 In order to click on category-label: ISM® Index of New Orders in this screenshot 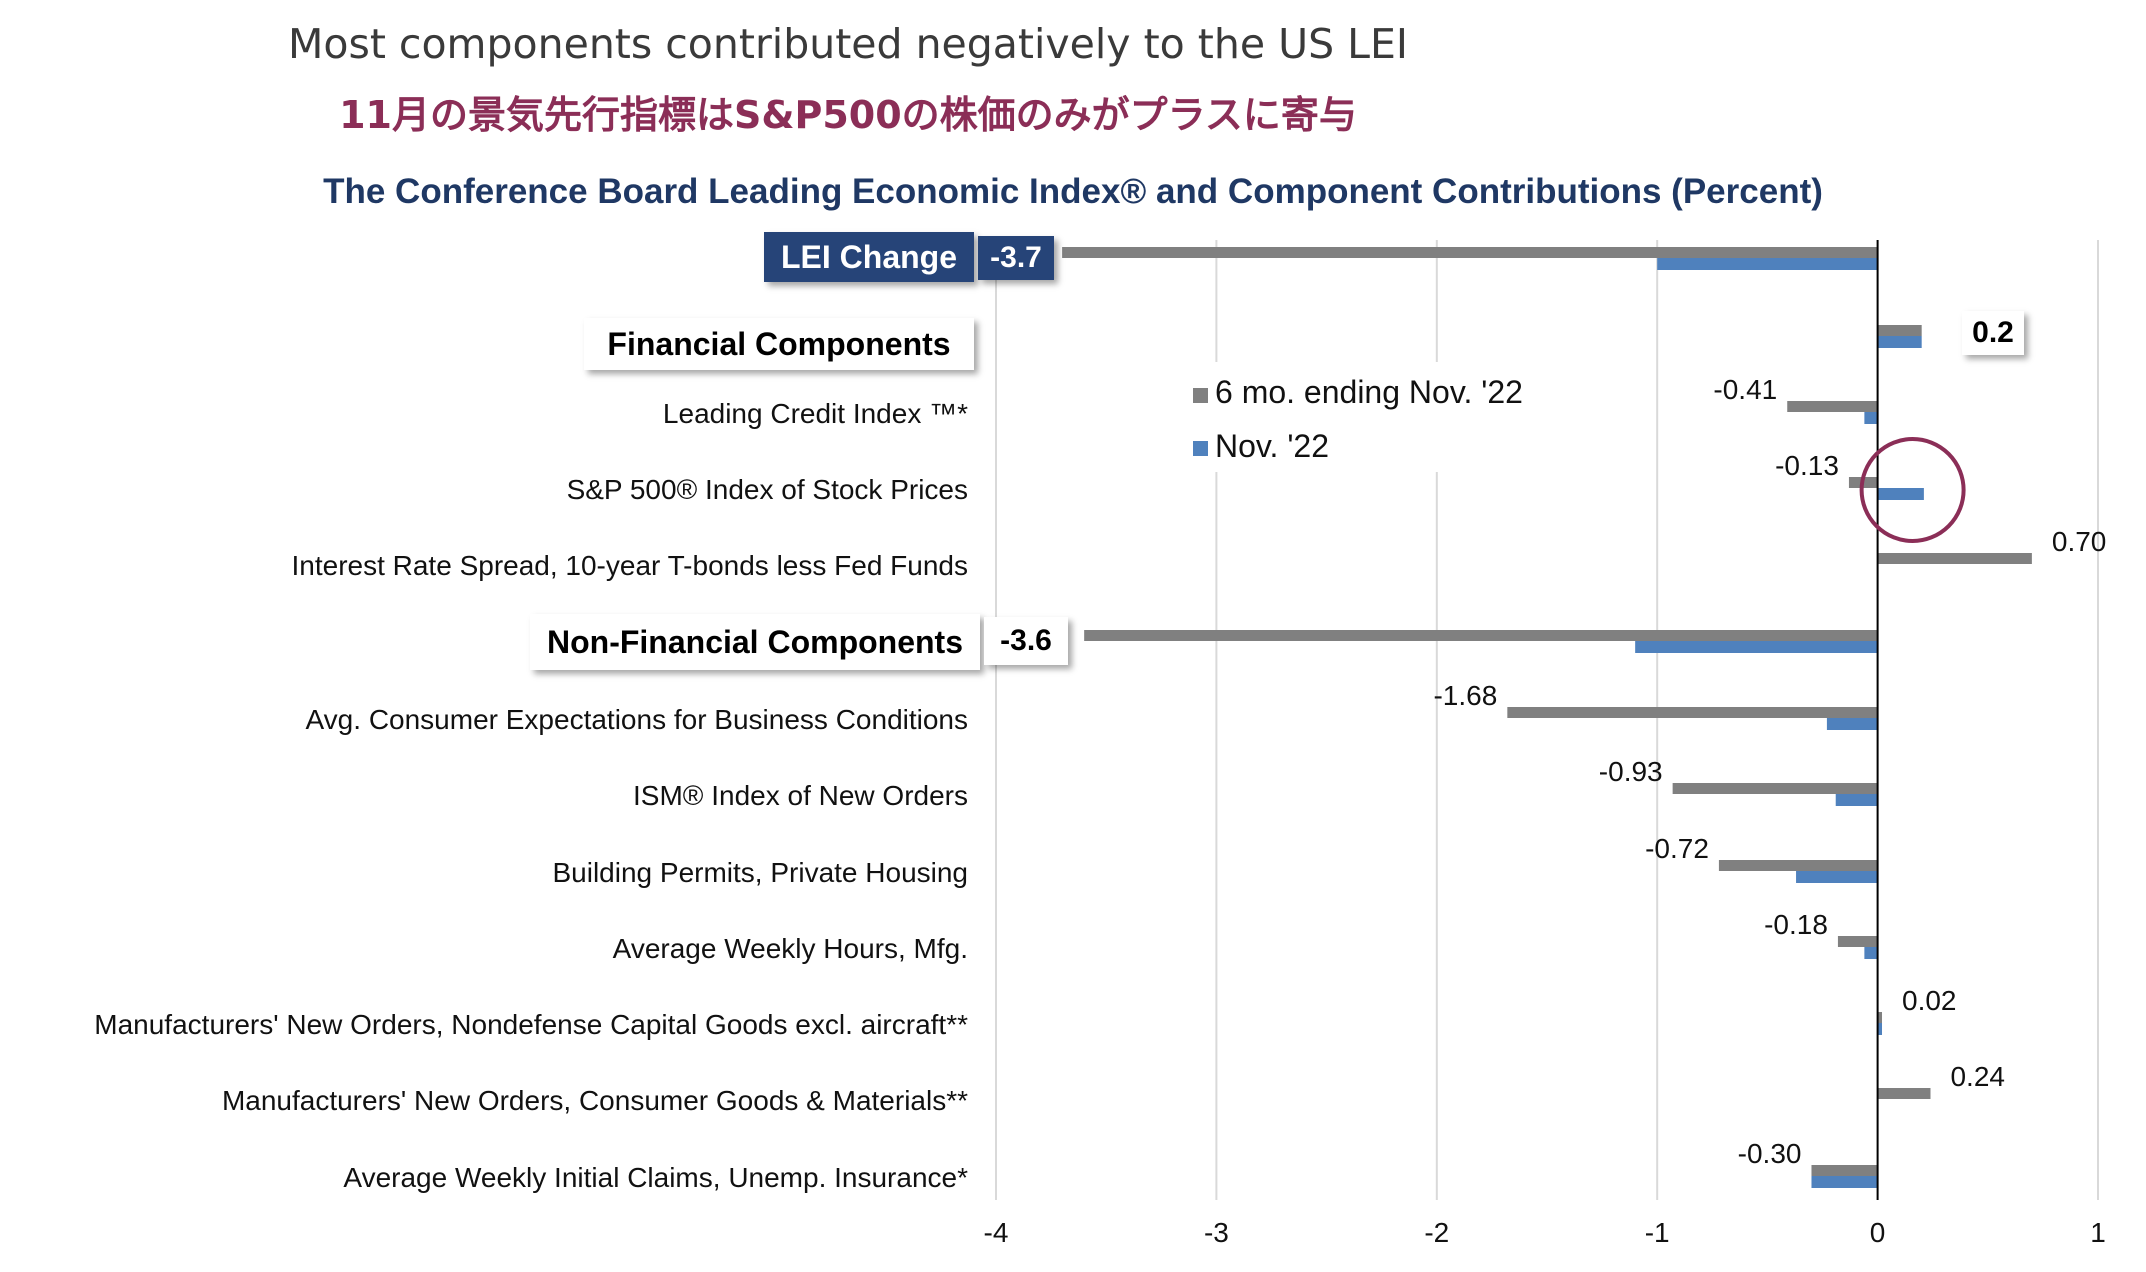, I will do `click(800, 795)`.